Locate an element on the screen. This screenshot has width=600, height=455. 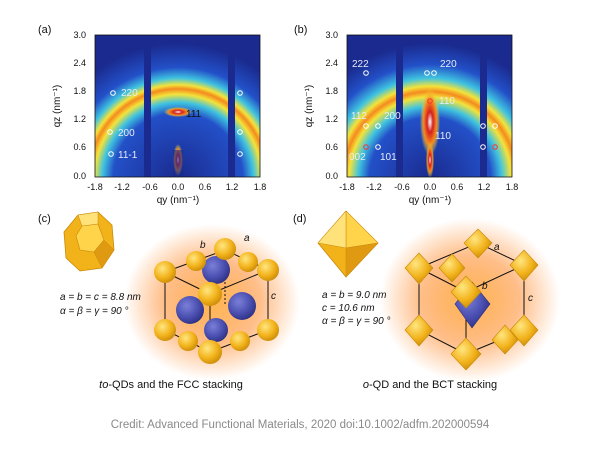
fcc-lattice-params: a = b = c = 8.8 nm is located at coordinates (100, 297).